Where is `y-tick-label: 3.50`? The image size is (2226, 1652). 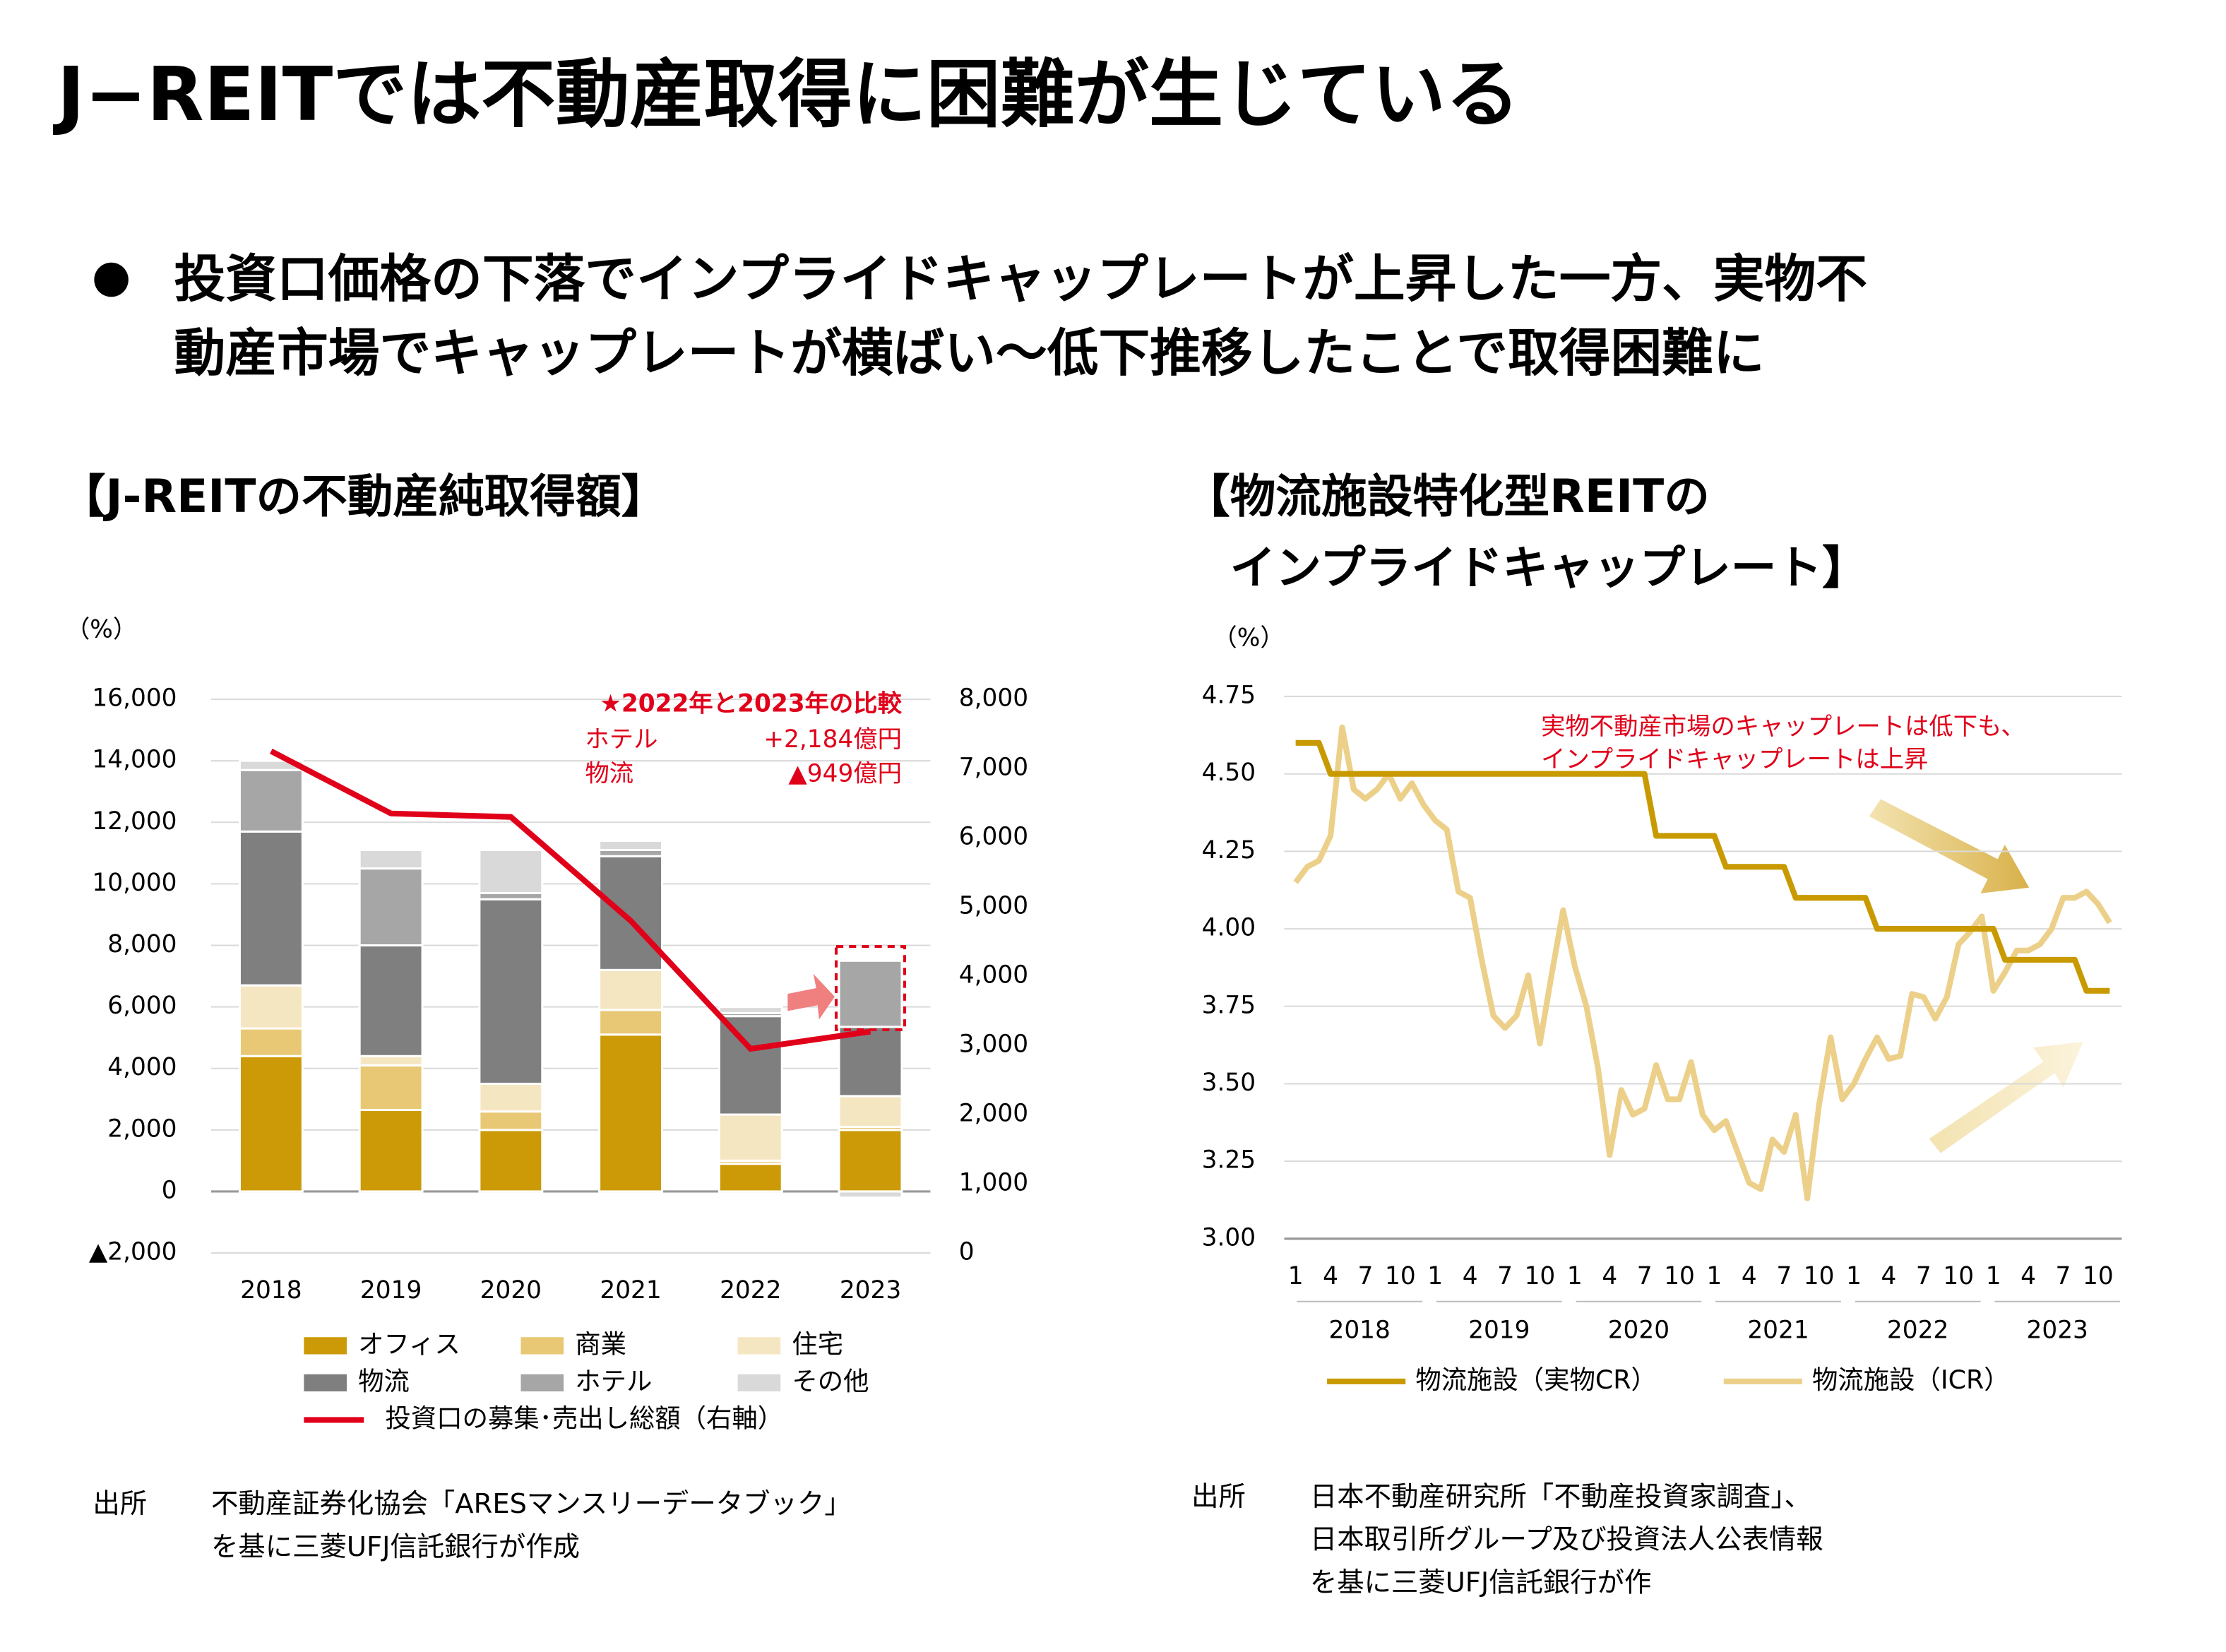
y-tick-label: 3.50 is located at coordinates (1229, 1083).